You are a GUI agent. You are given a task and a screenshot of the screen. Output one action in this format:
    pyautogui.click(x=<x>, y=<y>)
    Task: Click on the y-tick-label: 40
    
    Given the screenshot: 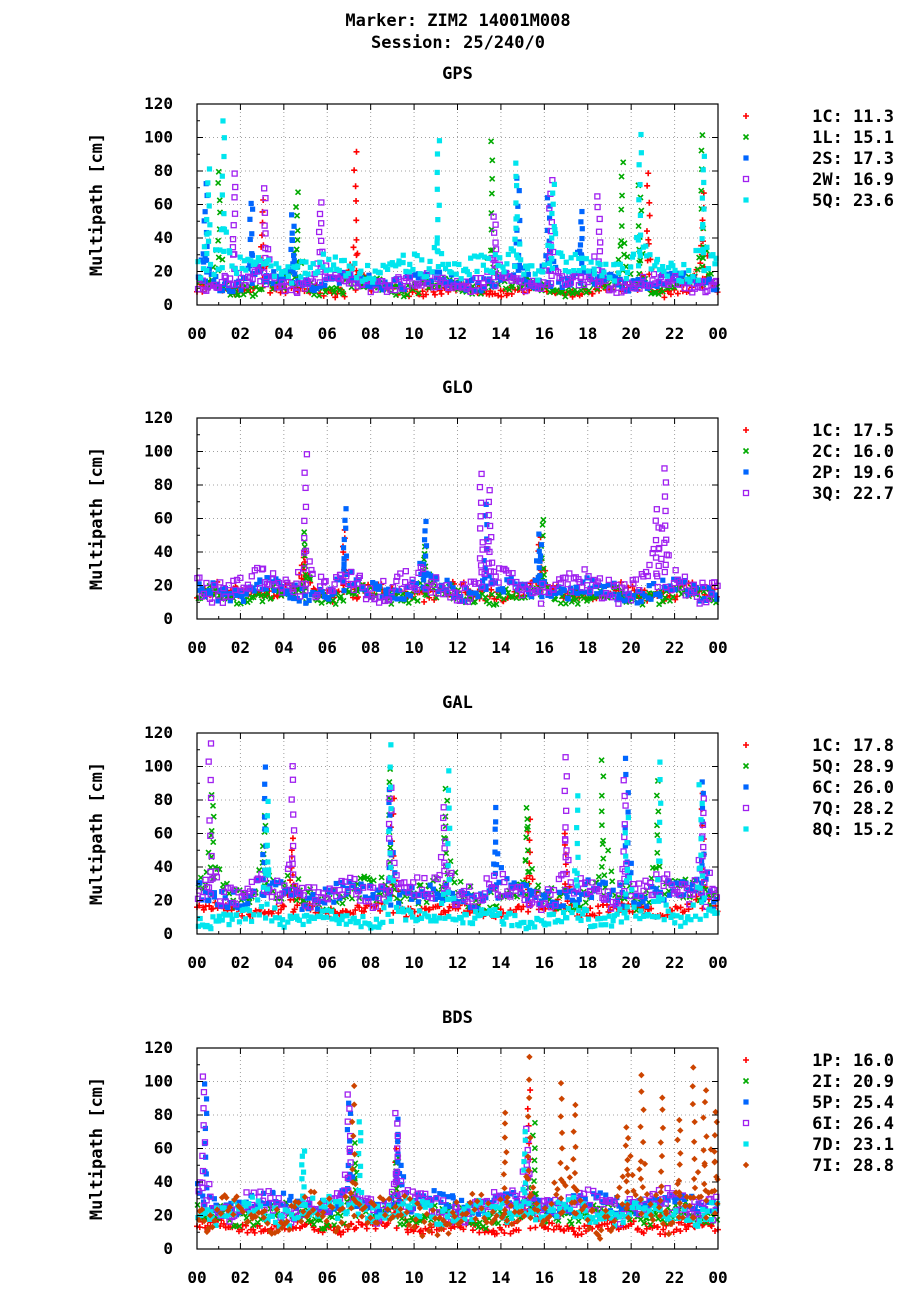 What is the action you would take?
    pyautogui.click(x=163, y=866)
    